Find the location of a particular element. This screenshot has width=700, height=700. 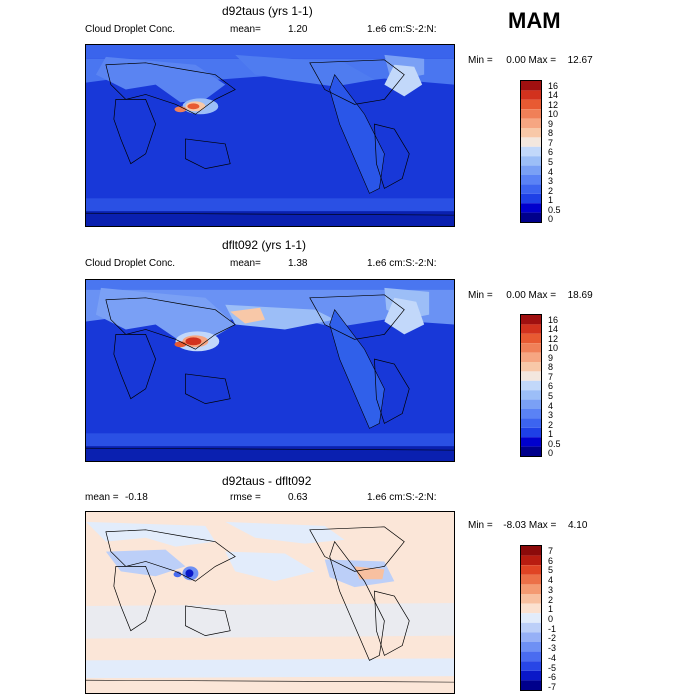

colorbar-tick-label: -2 is located at coordinates (552, 638).